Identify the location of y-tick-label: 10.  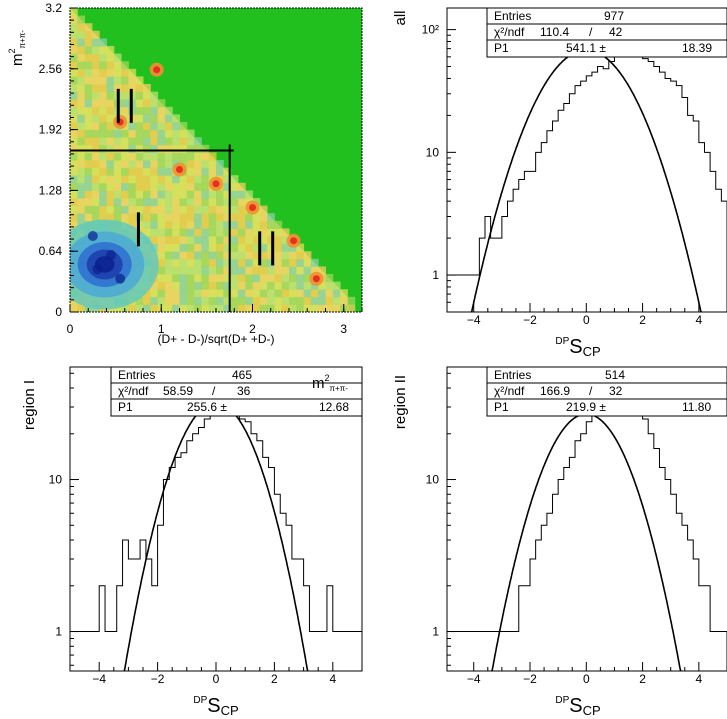
(433, 152).